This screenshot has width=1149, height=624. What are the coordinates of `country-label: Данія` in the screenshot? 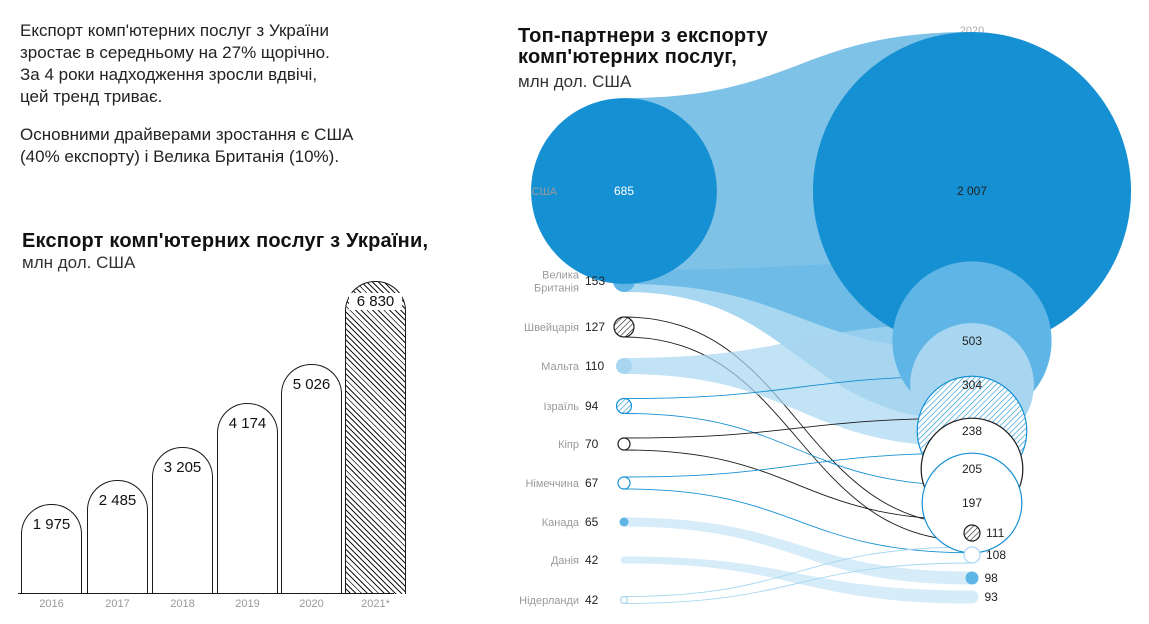 It's located at (565, 561).